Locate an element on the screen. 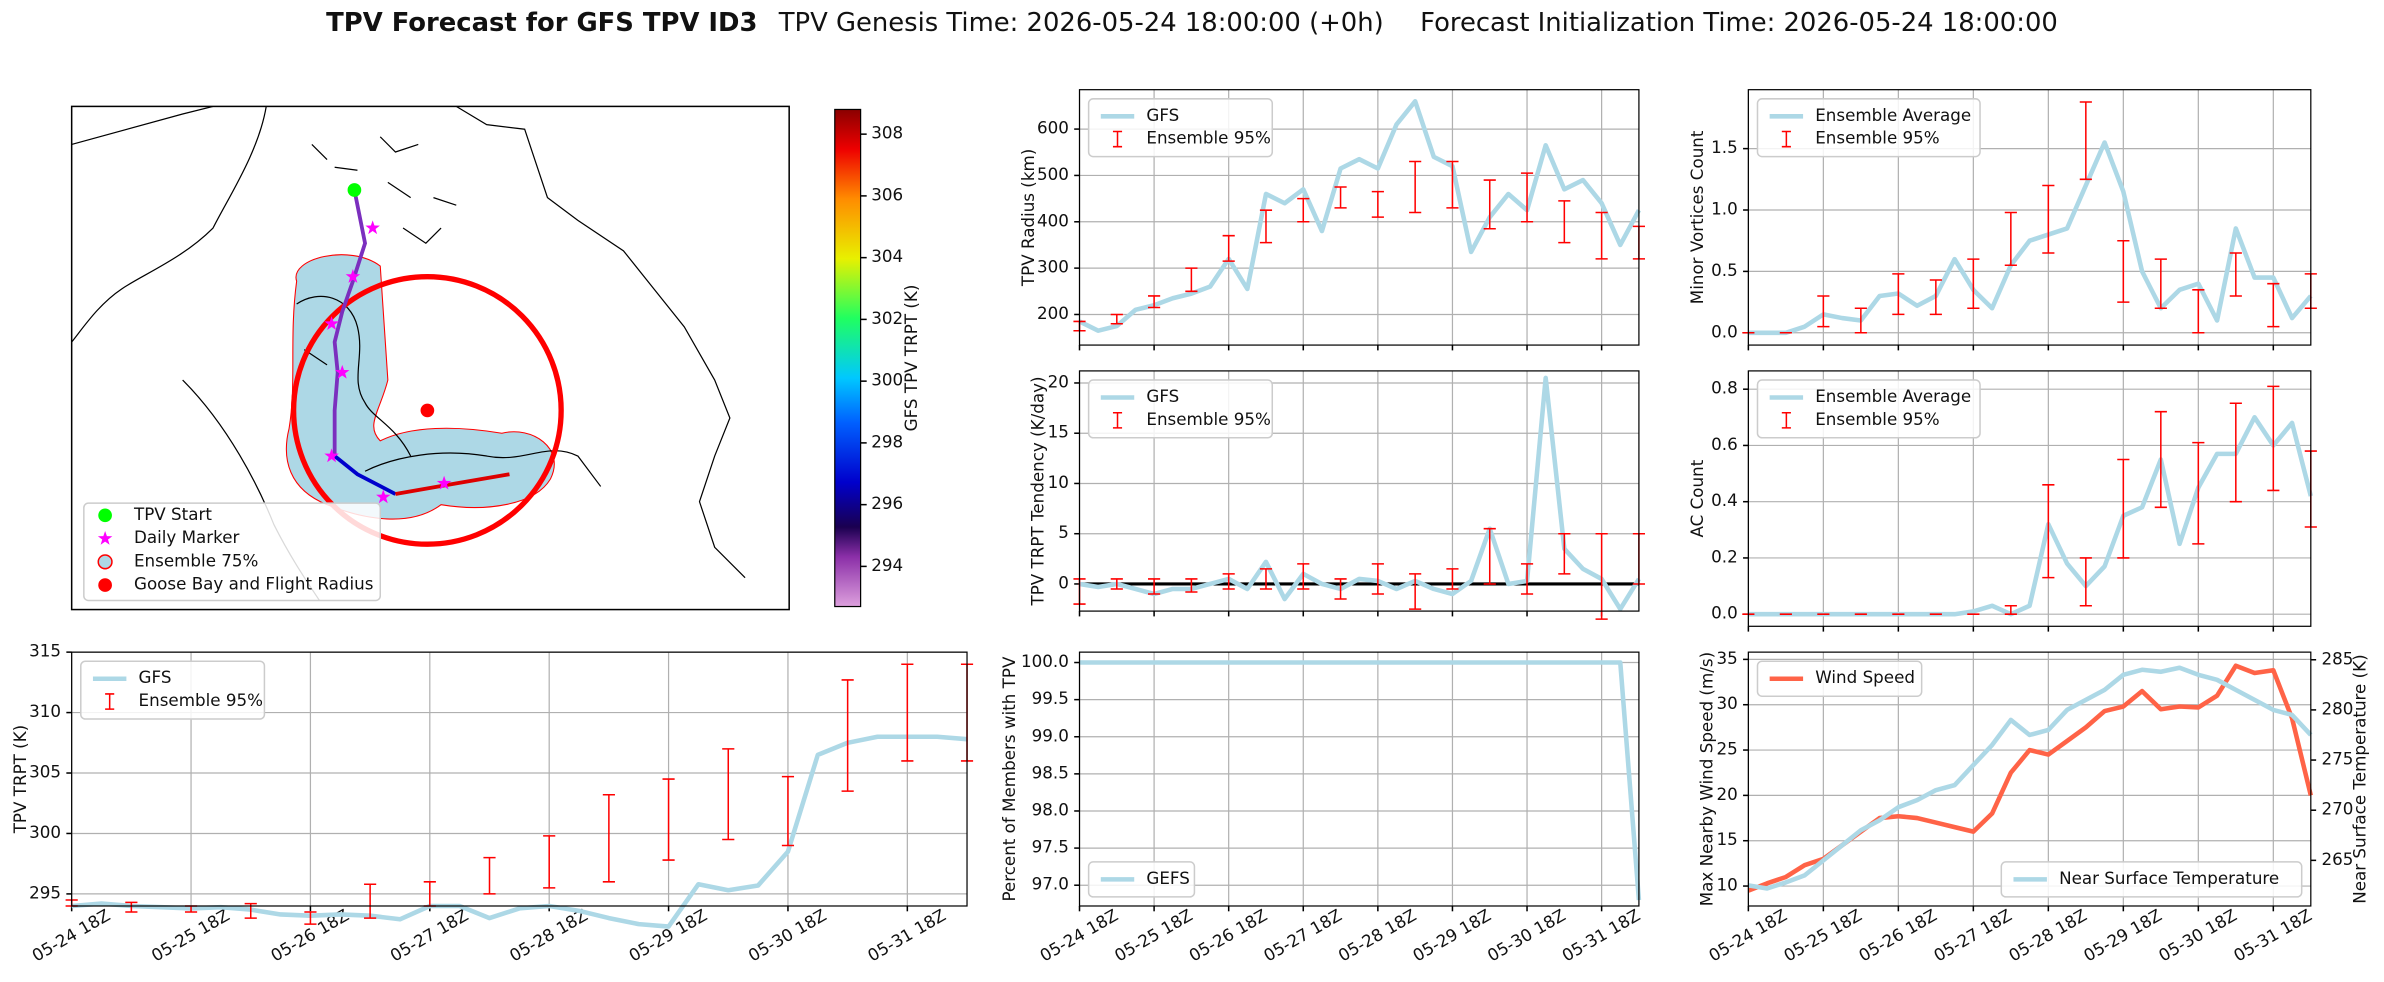 This screenshot has height=982, width=2384. y2-axis-label: Near Surface Temperature (K) is located at coordinates (2359, 778).